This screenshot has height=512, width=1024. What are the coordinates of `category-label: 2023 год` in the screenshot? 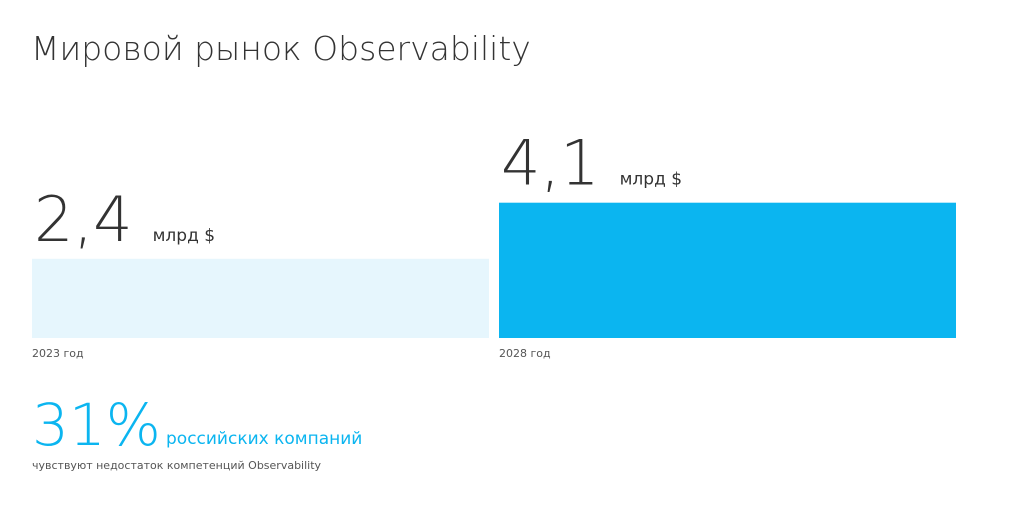 It's located at (58, 353).